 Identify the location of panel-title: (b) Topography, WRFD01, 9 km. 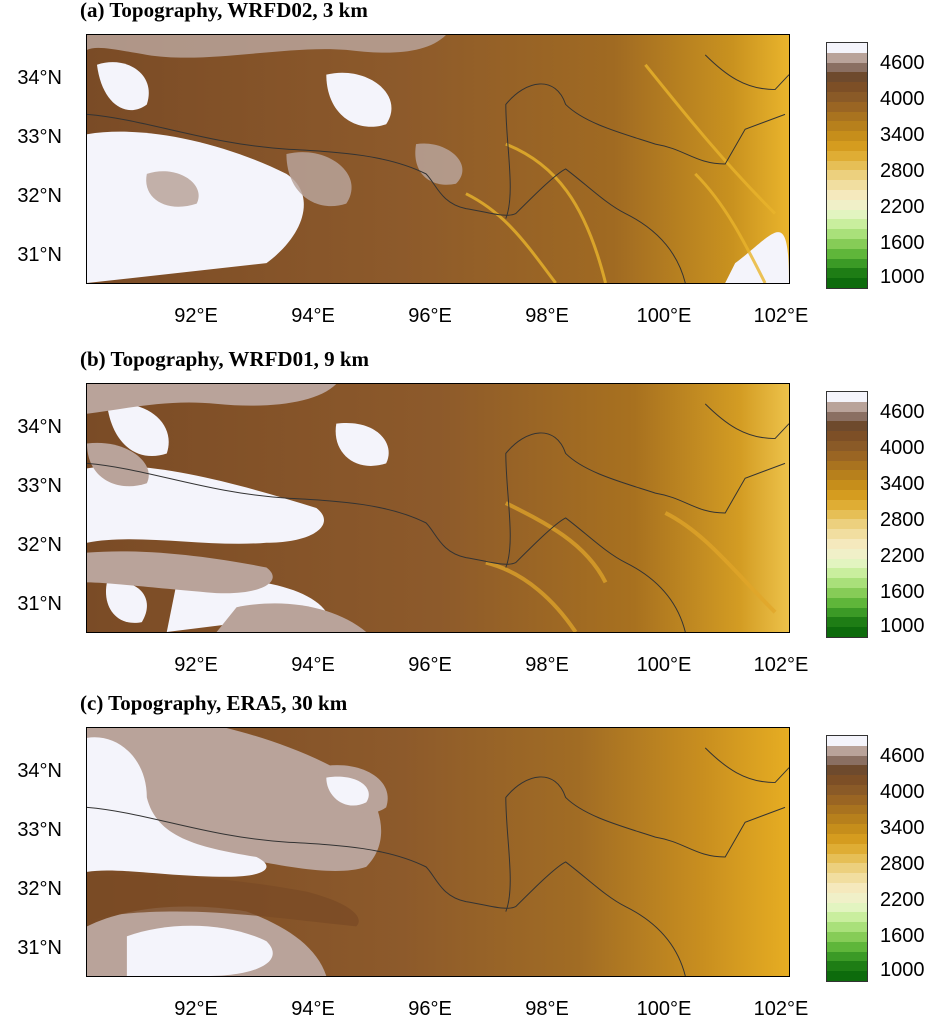
(225, 359).